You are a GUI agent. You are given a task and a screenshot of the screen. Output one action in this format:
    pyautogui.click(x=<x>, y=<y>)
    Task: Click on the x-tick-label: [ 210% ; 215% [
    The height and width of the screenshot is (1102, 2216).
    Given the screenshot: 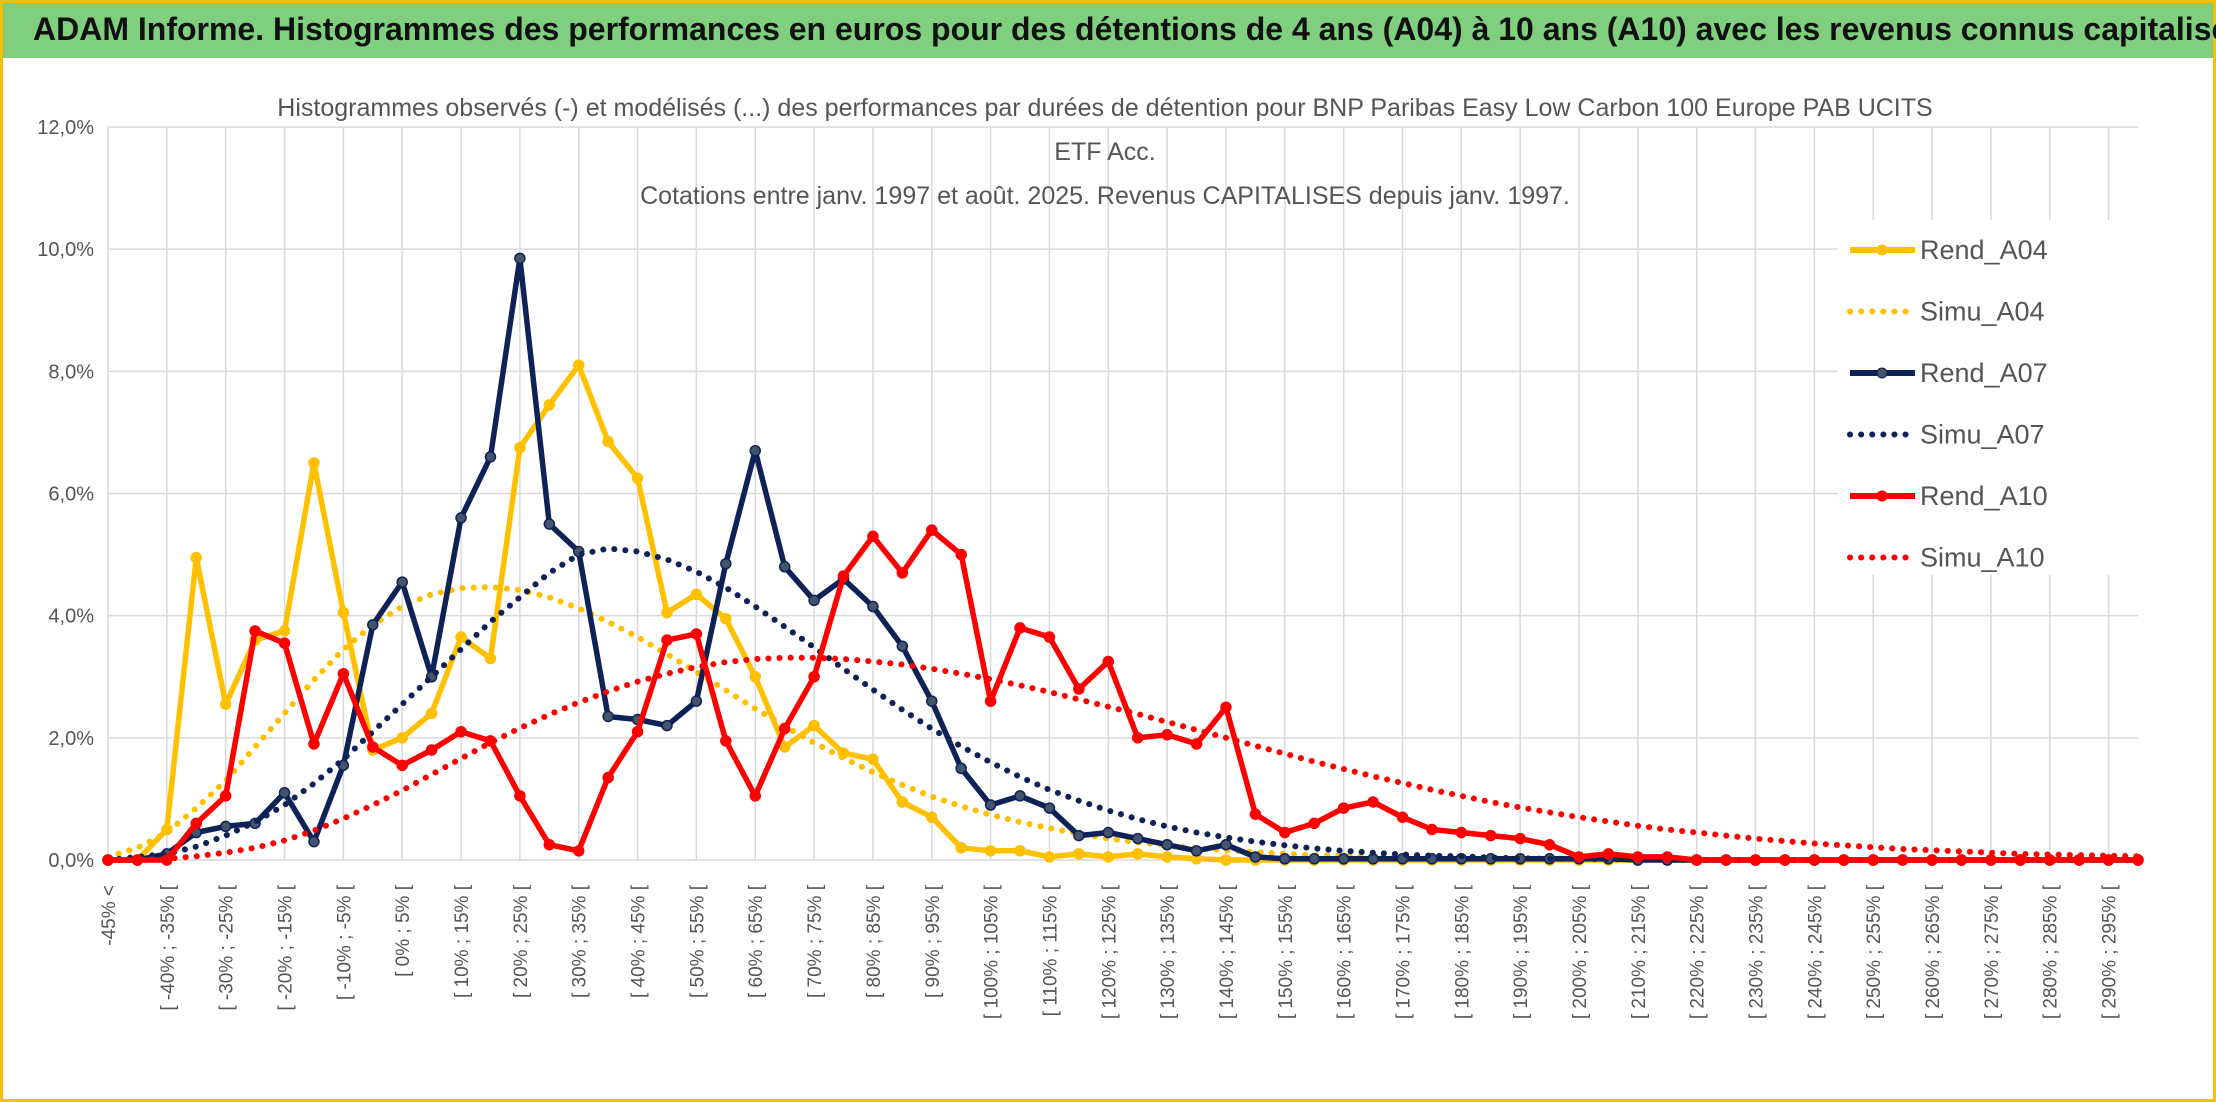 What is the action you would take?
    pyautogui.click(x=1639, y=951)
    